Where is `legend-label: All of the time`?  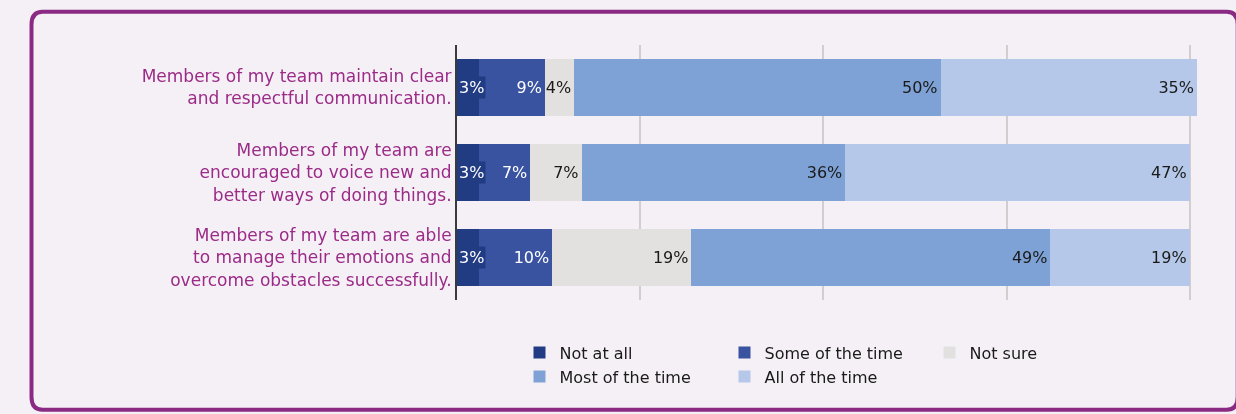
legend-label: All of the time is located at coordinates (821, 377).